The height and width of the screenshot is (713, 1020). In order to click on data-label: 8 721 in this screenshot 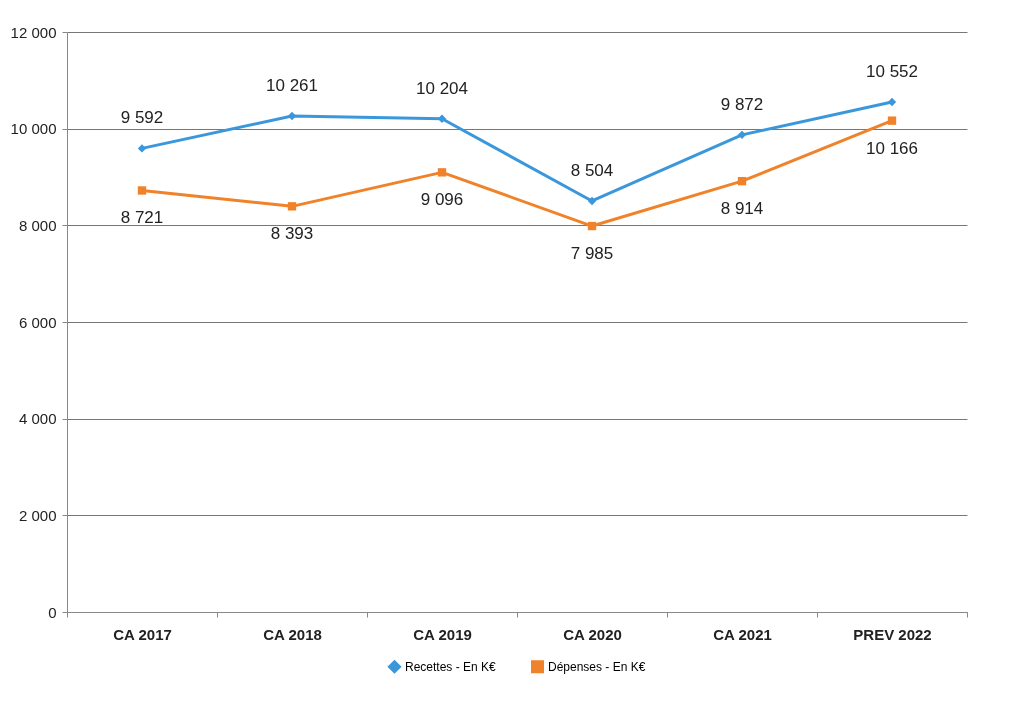, I will do `click(142, 218)`.